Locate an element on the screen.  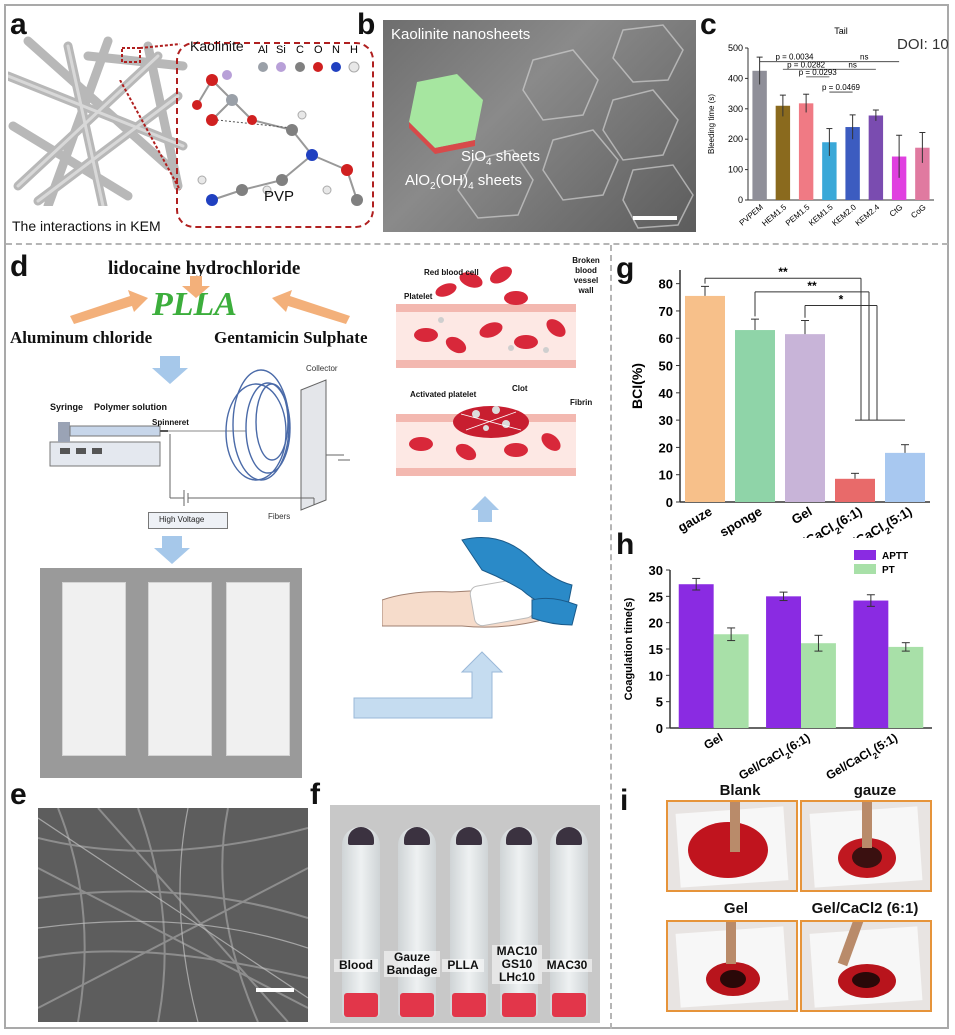
chart-h-ytick-label: 15 is located at coordinates (656, 649).